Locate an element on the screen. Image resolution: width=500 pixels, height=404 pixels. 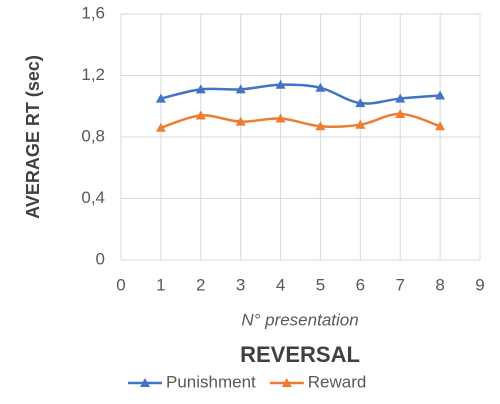
y-tick-label: 1,6 is located at coordinates (93, 12).